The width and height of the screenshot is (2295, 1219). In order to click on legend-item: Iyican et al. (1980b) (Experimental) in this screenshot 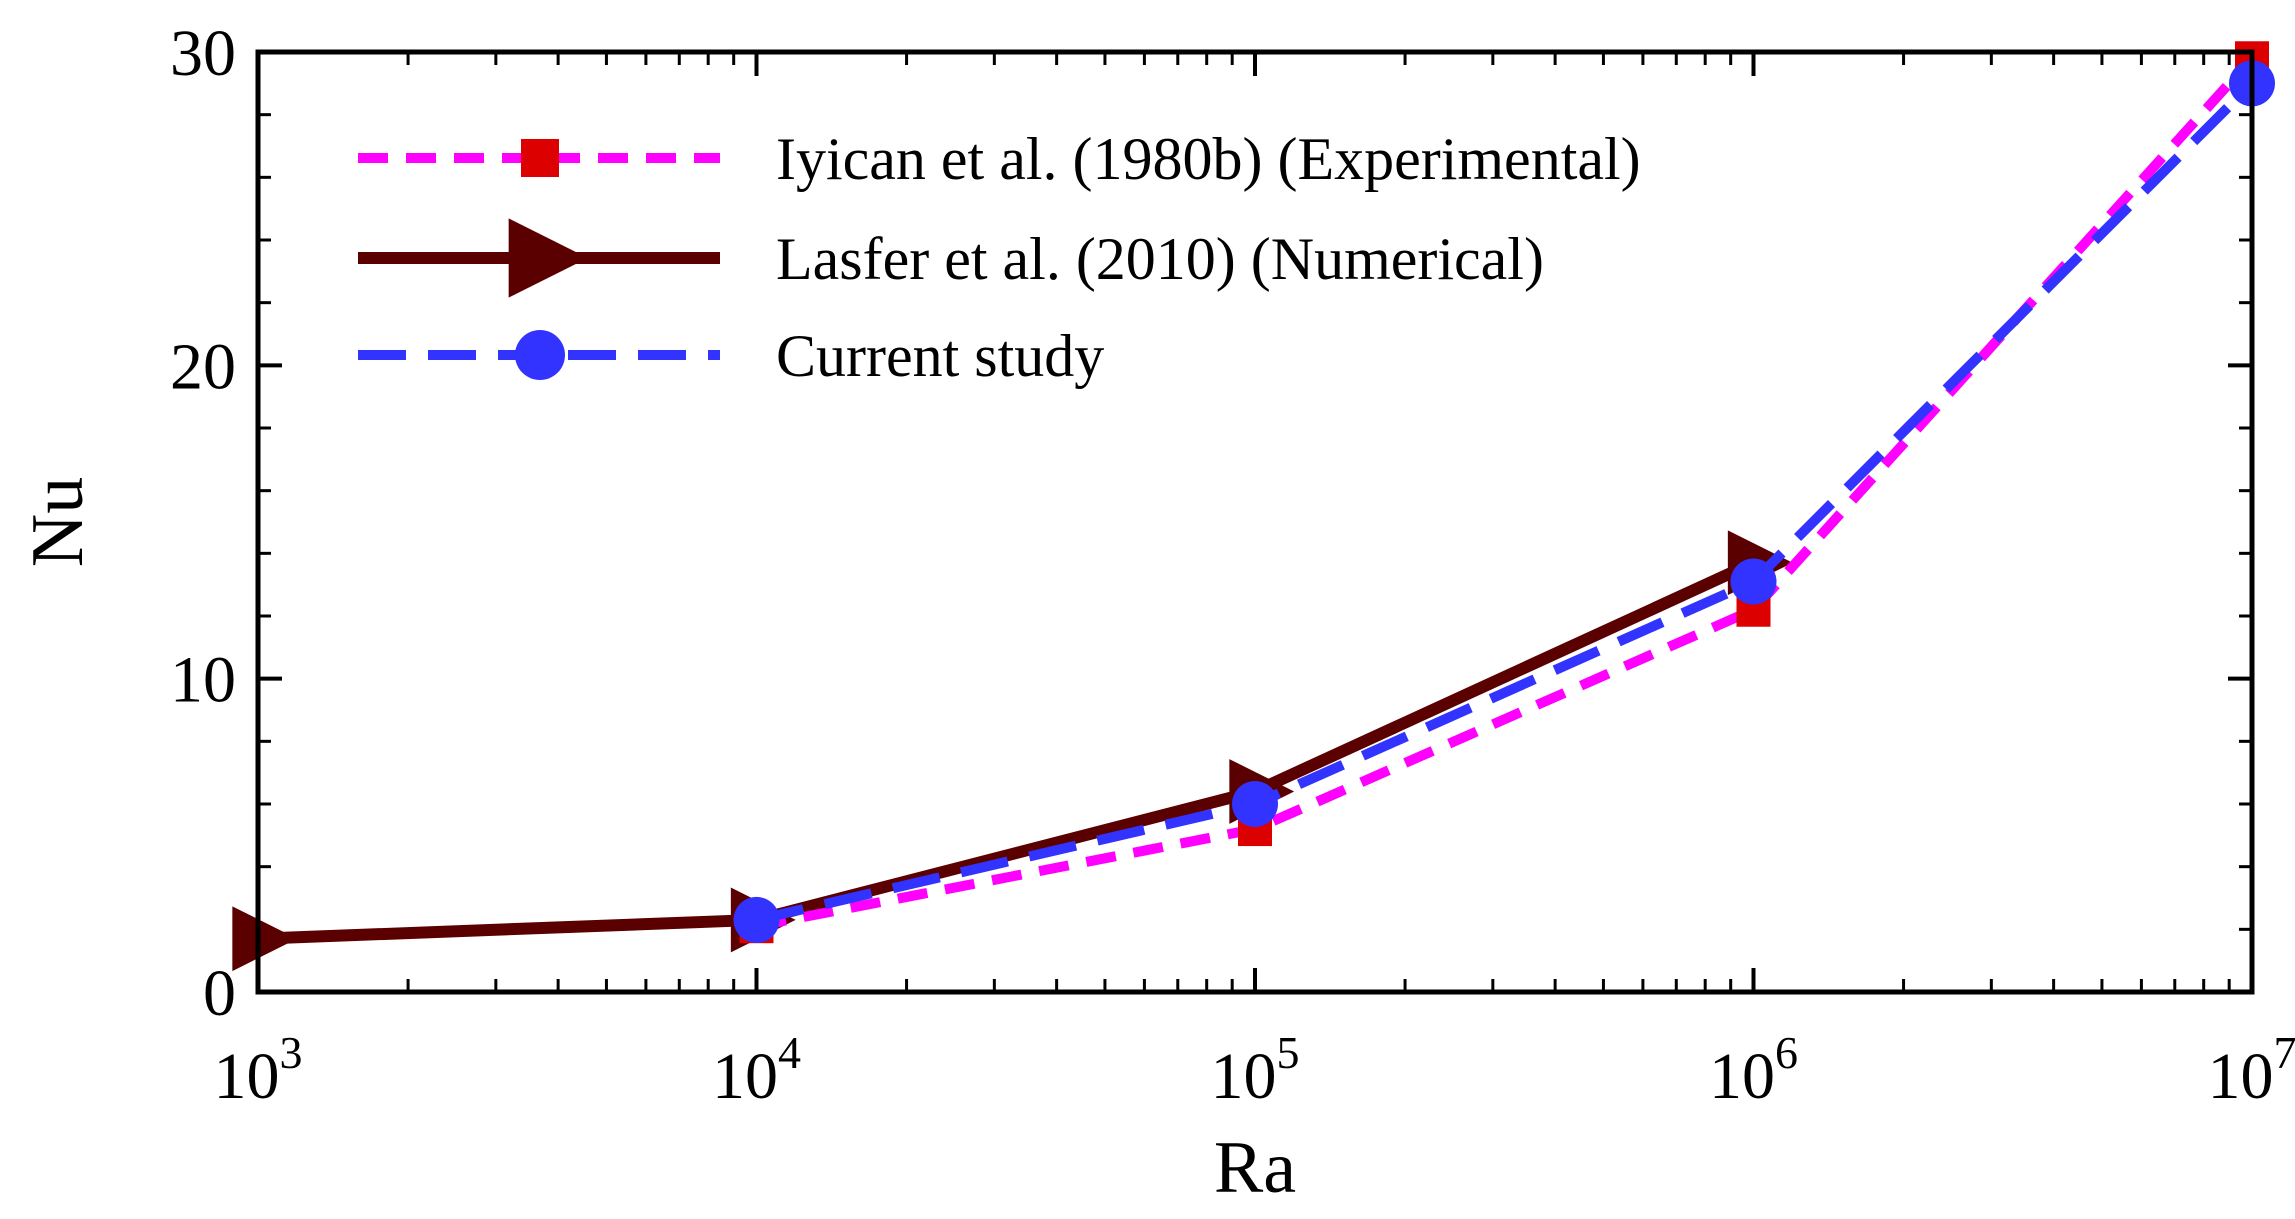, I will do `click(999, 159)`.